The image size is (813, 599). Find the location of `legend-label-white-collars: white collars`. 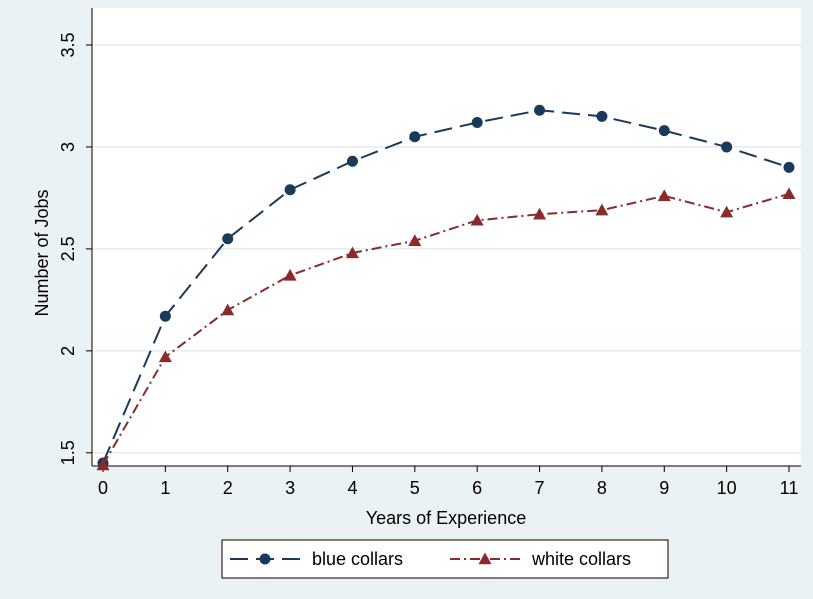

legend-label-white-collars: white collars is located at coordinates (581, 559).